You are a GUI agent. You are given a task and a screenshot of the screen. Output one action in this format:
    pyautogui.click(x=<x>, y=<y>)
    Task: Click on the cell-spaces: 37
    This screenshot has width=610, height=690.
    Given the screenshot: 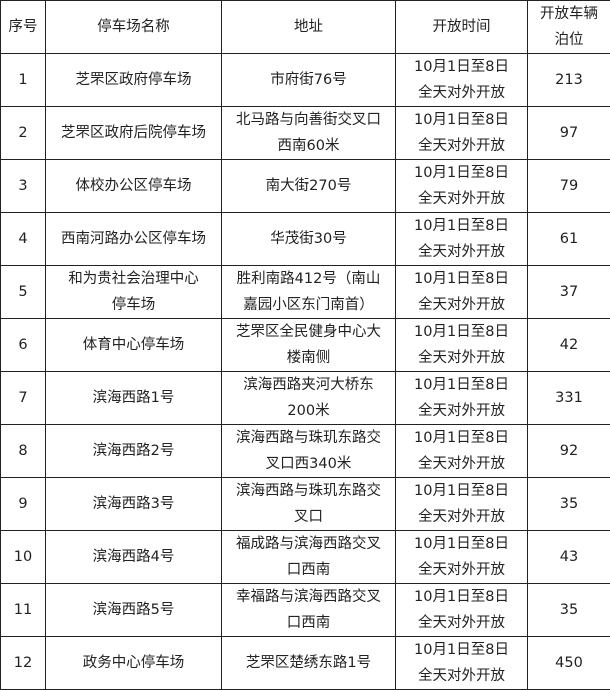 What is the action you would take?
    pyautogui.click(x=569, y=292)
    